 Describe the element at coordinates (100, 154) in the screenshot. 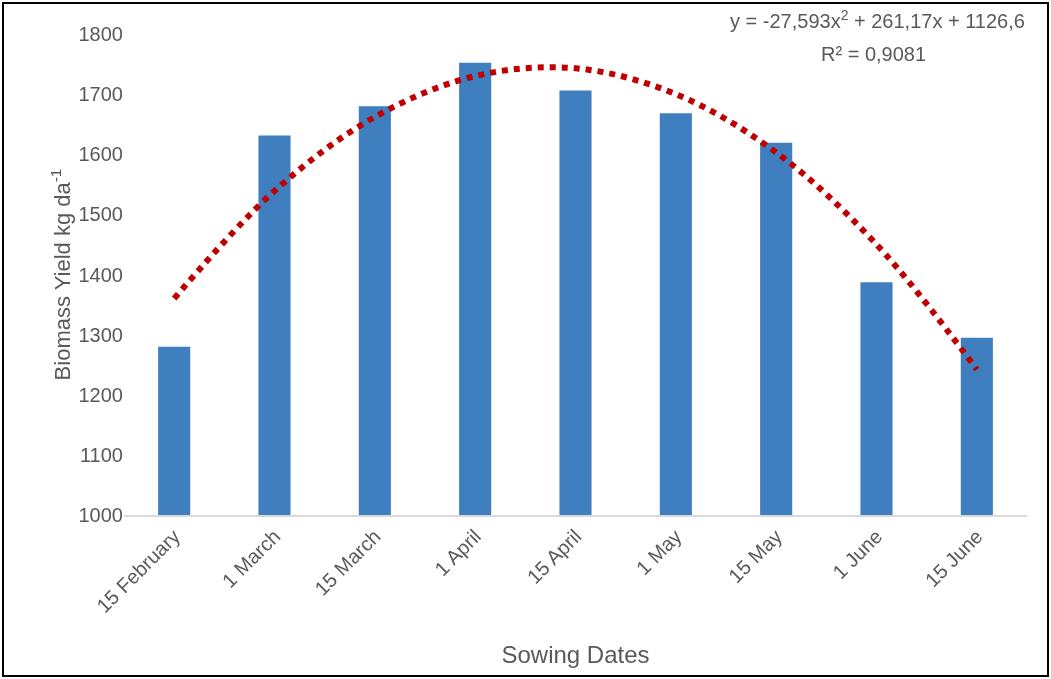

I see `y-tick-label: 1600` at that location.